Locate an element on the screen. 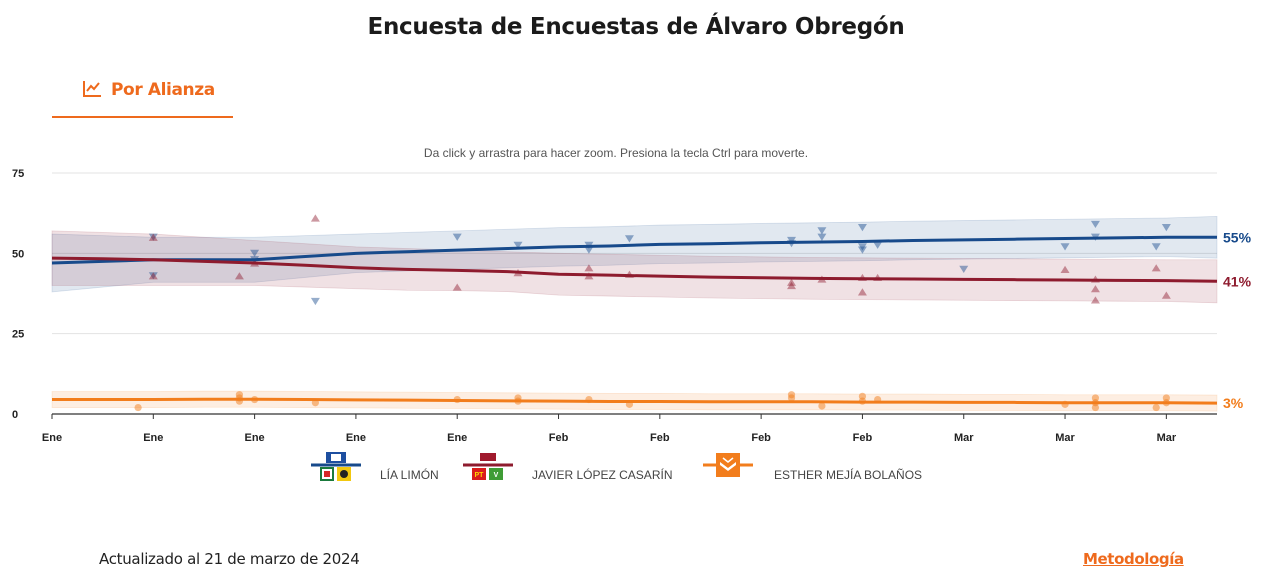  tab-por-alianza: Por Alianza is located at coordinates (142, 96).